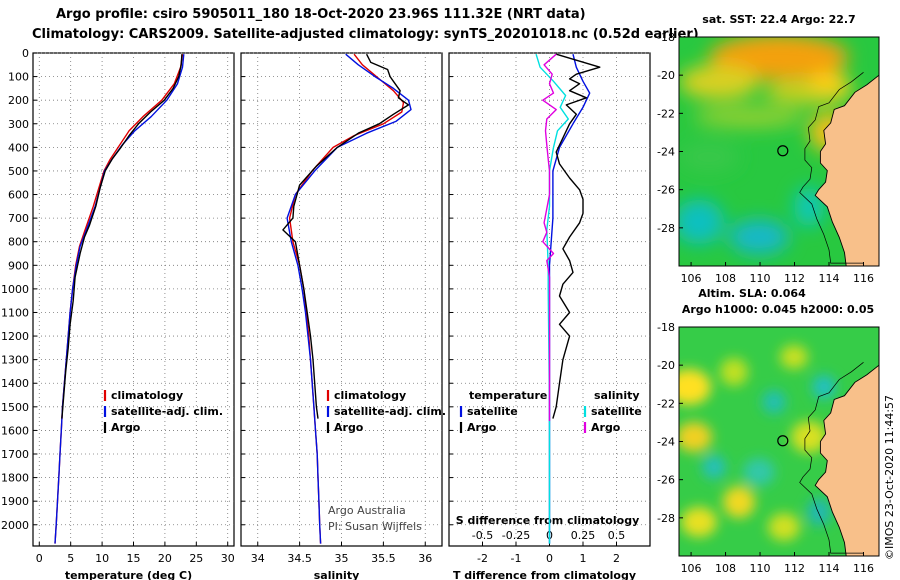 Image resolution: width=900 pixels, height=580 pixels. Describe the element at coordinates (846, 441) in the screenshot. I see `land-mass` at that location.